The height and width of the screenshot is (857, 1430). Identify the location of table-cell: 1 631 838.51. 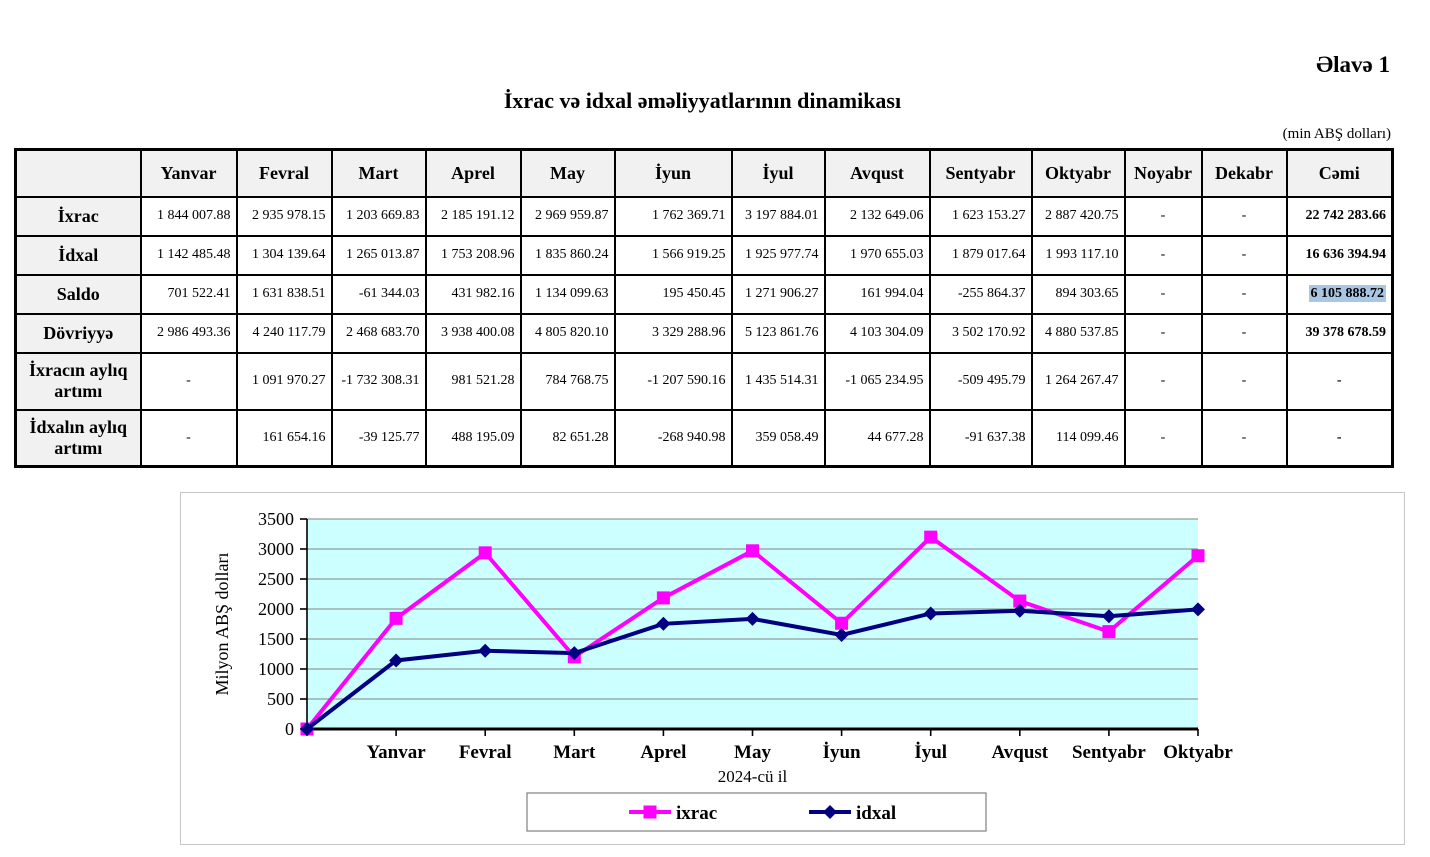
(284, 294).